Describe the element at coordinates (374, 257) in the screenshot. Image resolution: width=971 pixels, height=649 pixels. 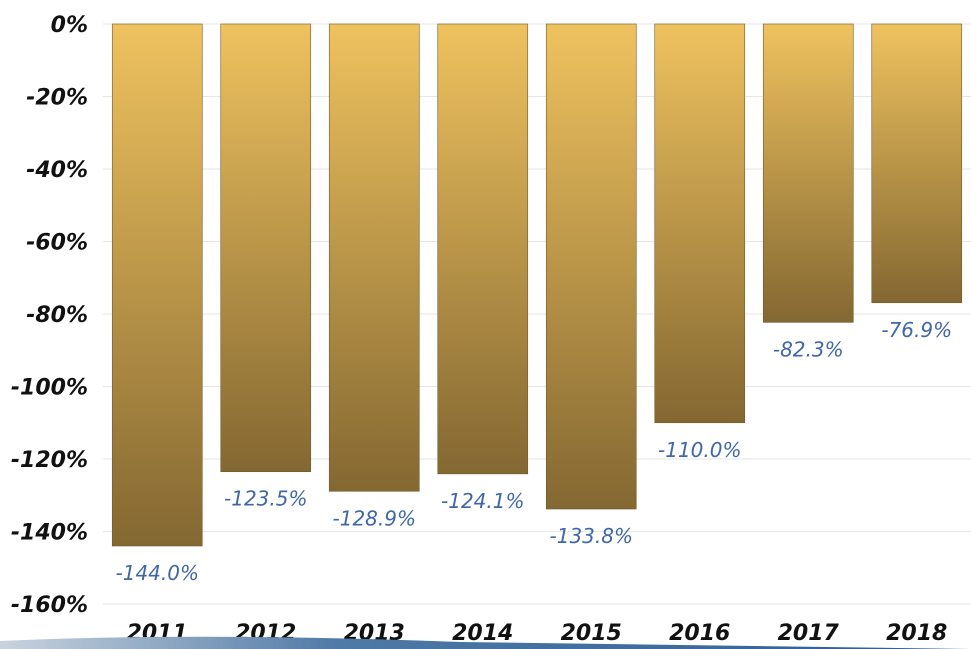
I see `bar-2013` at that location.